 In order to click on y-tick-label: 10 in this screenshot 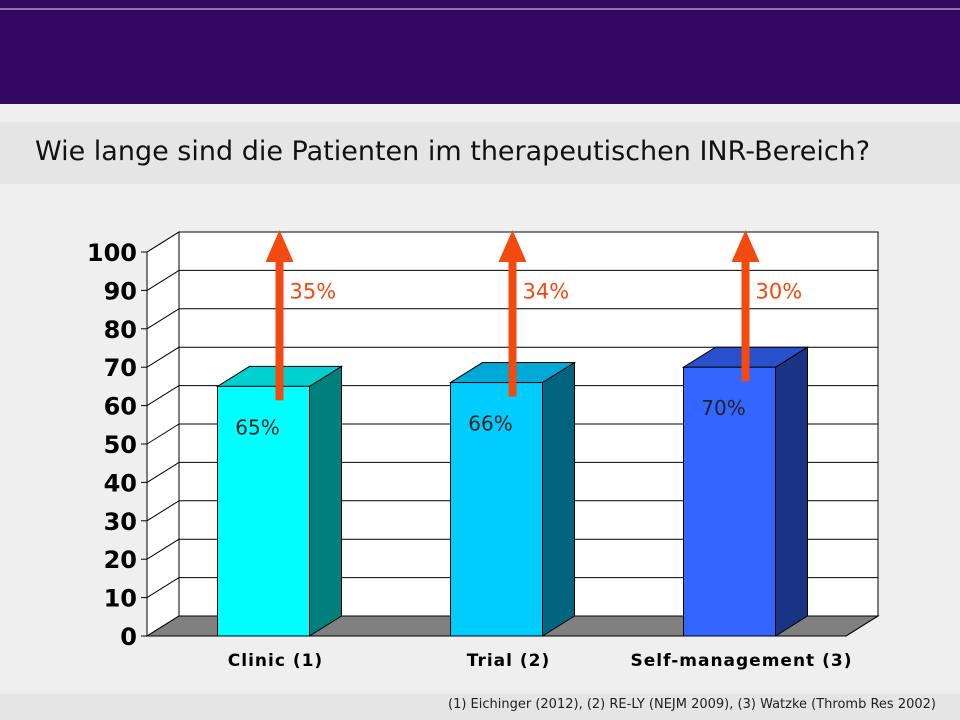, I will do `click(120, 599)`.